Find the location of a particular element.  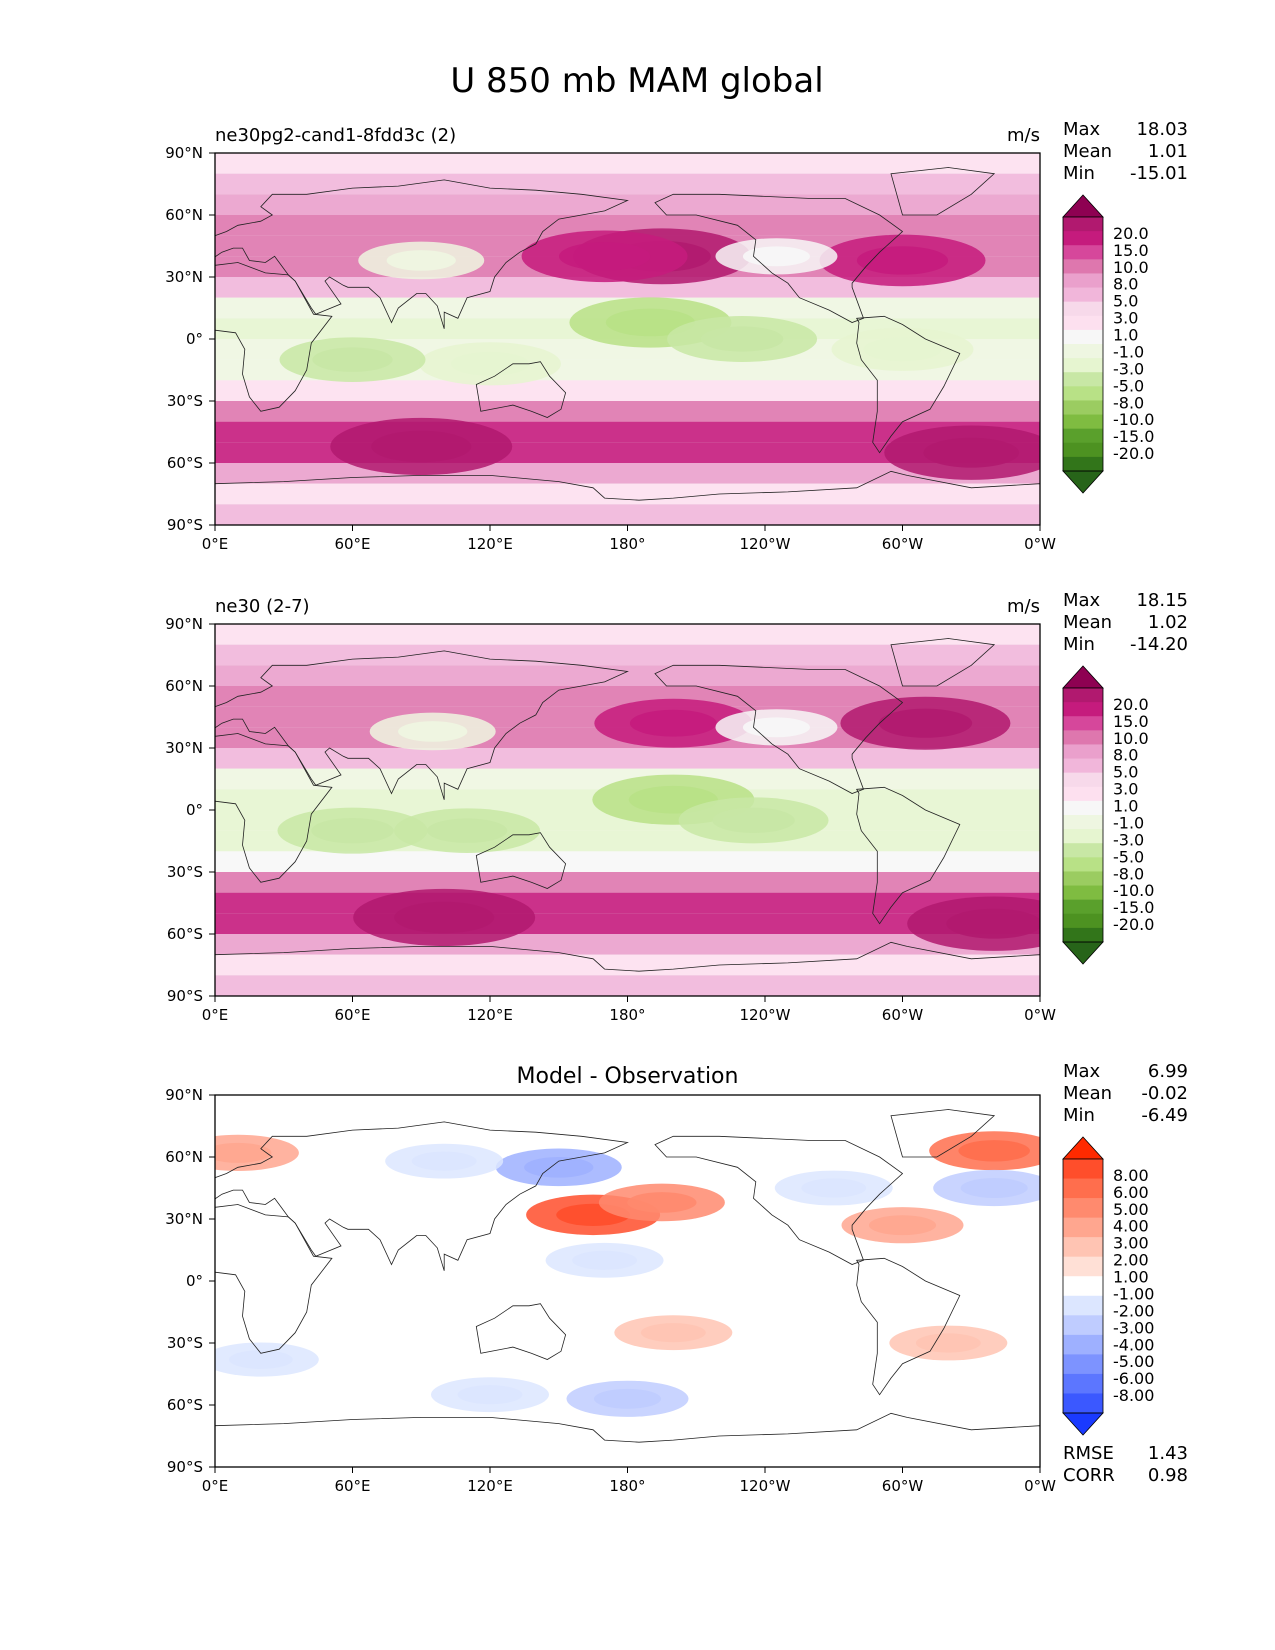

stat-label: Max is located at coordinates (1082, 600).